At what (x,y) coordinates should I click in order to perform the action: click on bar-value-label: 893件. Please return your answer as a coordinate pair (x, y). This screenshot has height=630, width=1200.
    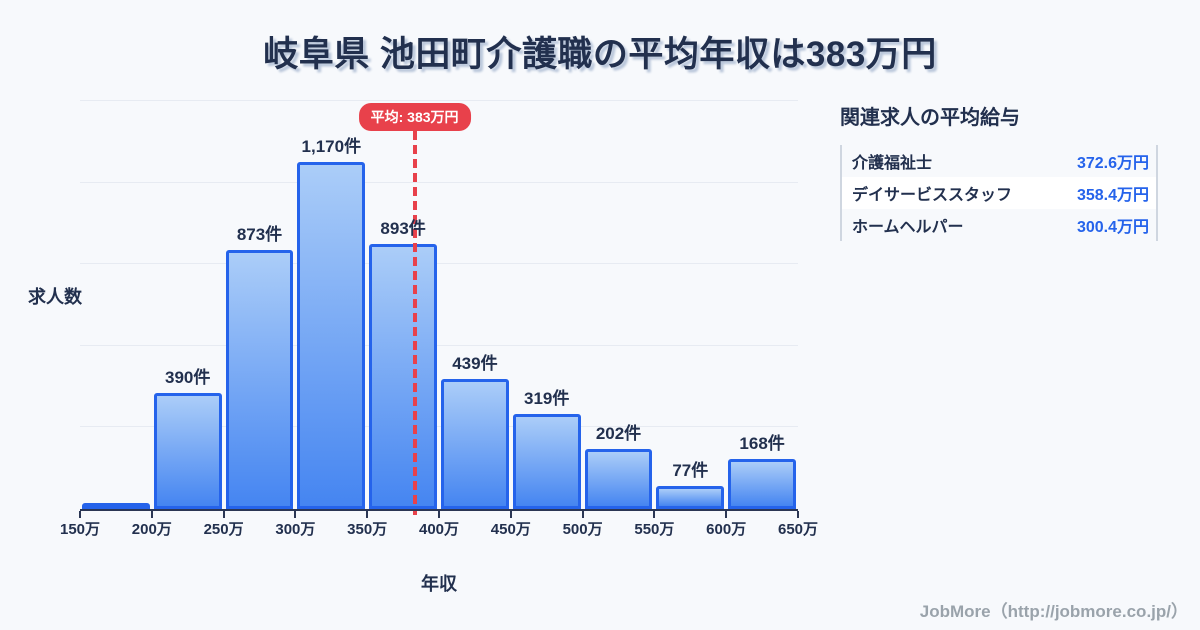
    Looking at the image, I should click on (403, 229).